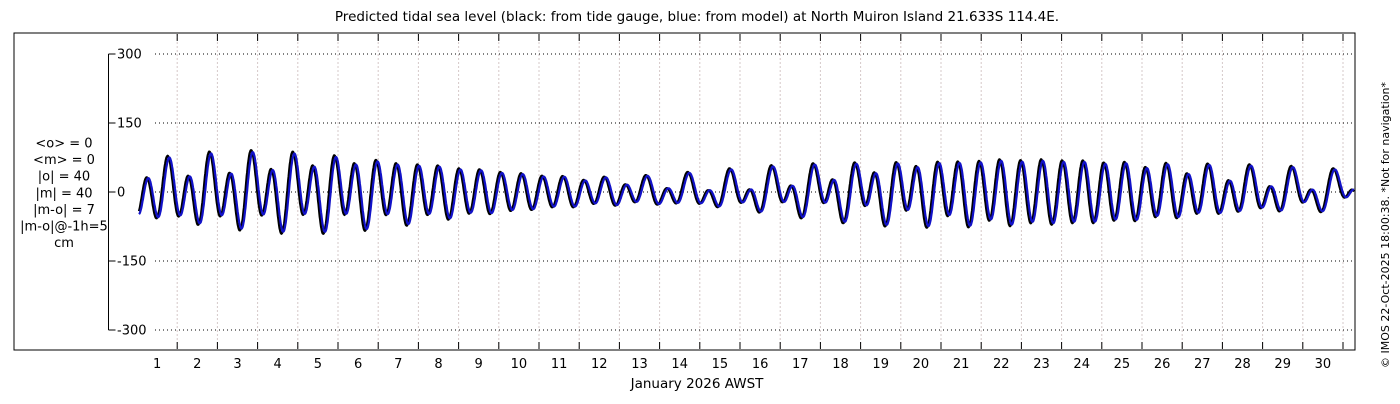 Image resolution: width=1400 pixels, height=404 pixels. What do you see at coordinates (1162, 364) in the screenshot?
I see `x-tick-label: 26` at bounding box center [1162, 364].